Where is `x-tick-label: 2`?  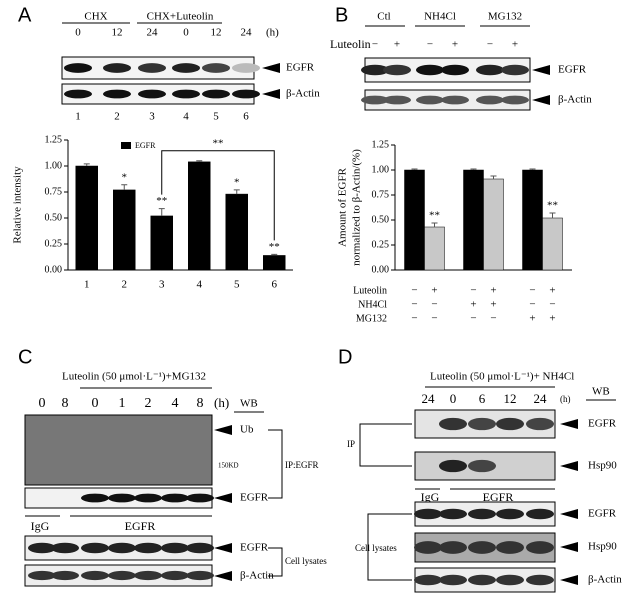
x-tick-label: 2 is located at coordinates (125, 285).